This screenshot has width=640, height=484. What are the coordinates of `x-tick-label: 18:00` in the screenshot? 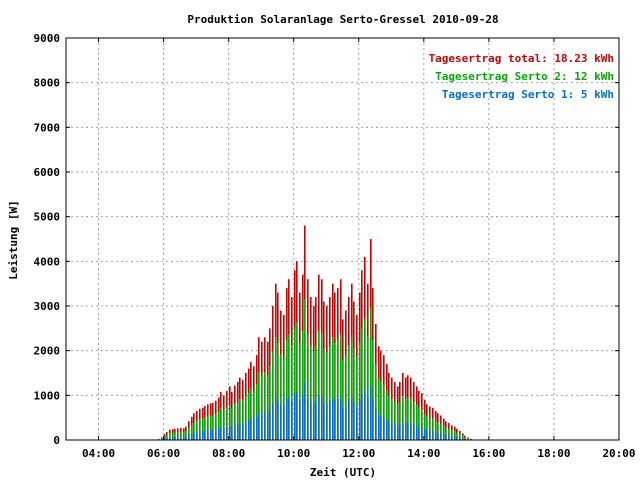 It's located at (553, 453).